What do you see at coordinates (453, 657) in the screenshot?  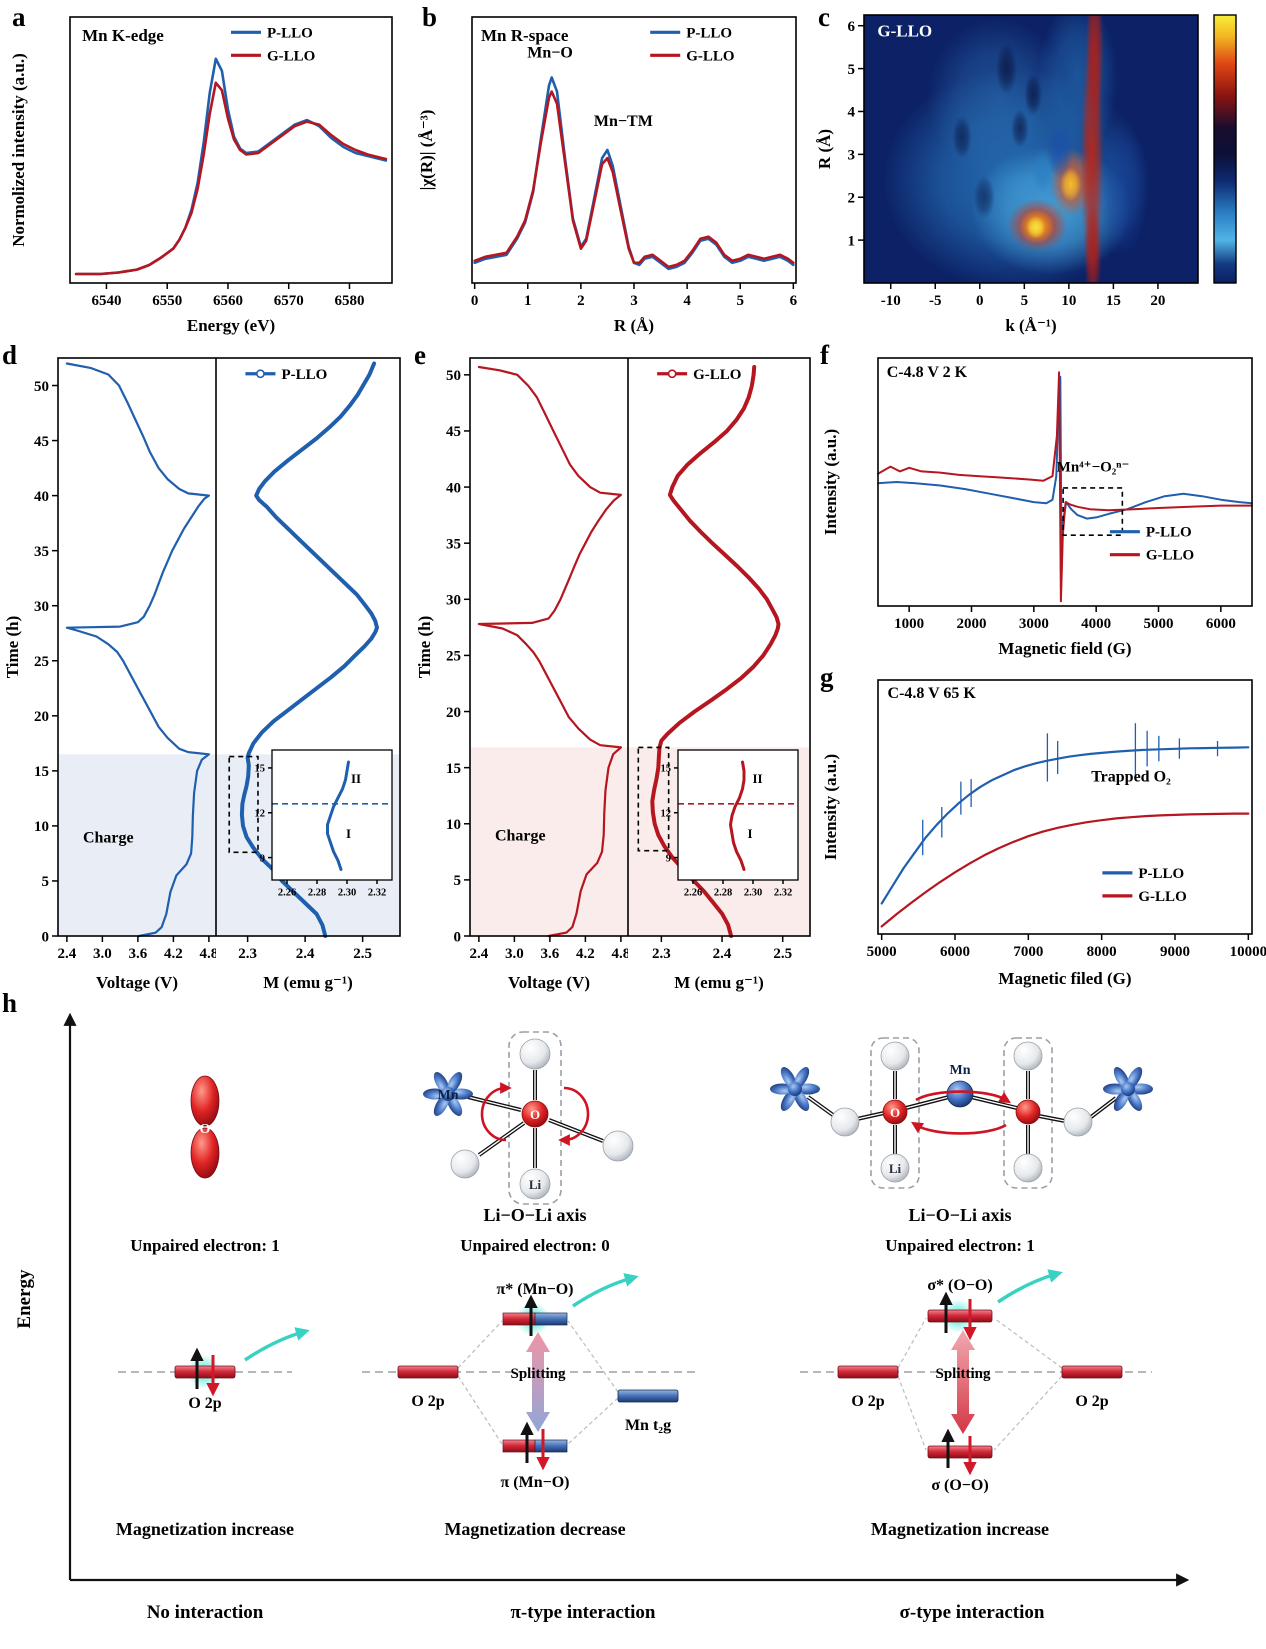 I see `svg-text: 25` at bounding box center [453, 657].